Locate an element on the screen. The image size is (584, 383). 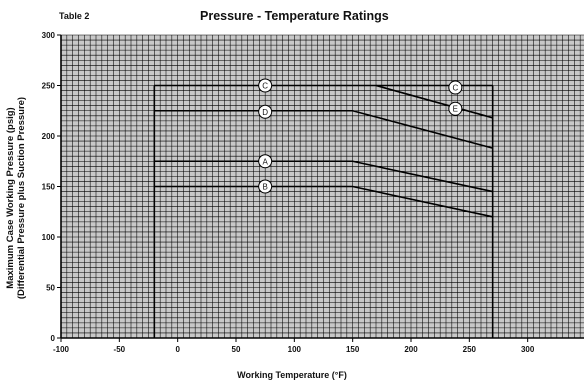
series-line-d is located at coordinates (323, 129).